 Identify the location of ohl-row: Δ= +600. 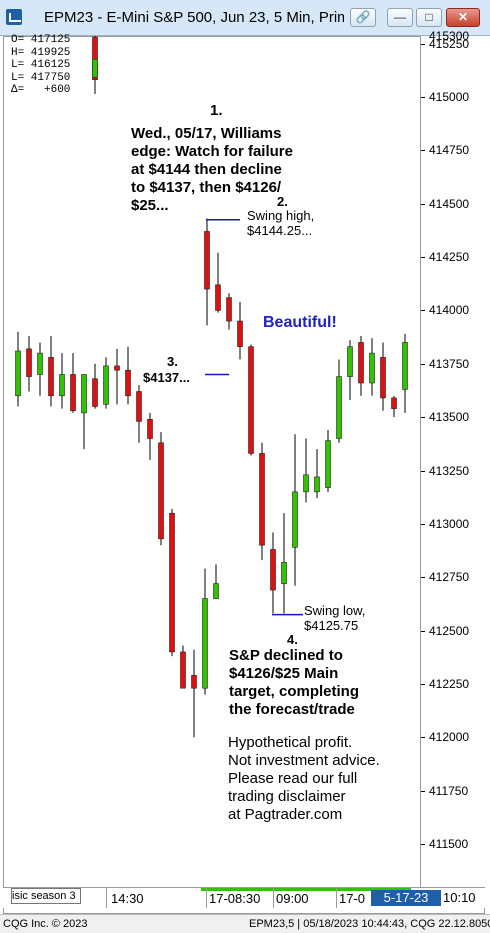
(41, 90).